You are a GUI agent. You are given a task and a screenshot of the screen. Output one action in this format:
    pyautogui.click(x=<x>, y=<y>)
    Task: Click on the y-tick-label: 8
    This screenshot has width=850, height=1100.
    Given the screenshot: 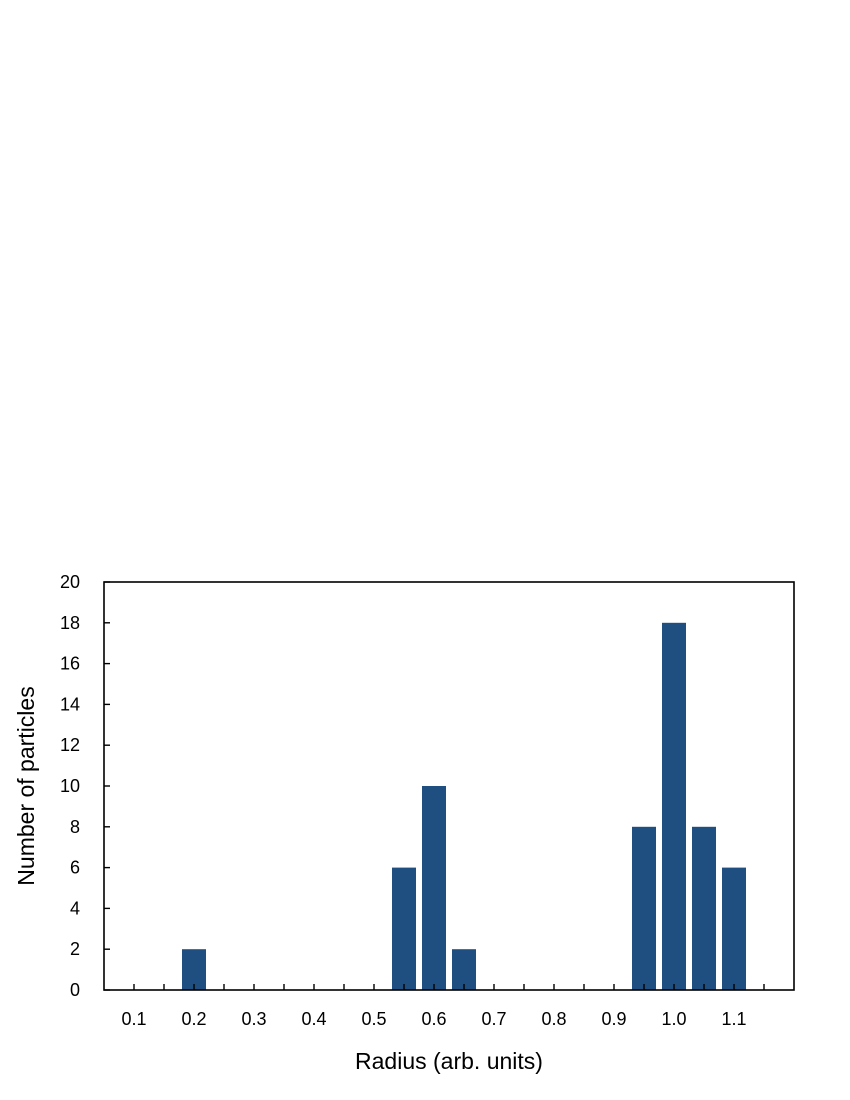 What is the action you would take?
    pyautogui.click(x=75, y=827)
    